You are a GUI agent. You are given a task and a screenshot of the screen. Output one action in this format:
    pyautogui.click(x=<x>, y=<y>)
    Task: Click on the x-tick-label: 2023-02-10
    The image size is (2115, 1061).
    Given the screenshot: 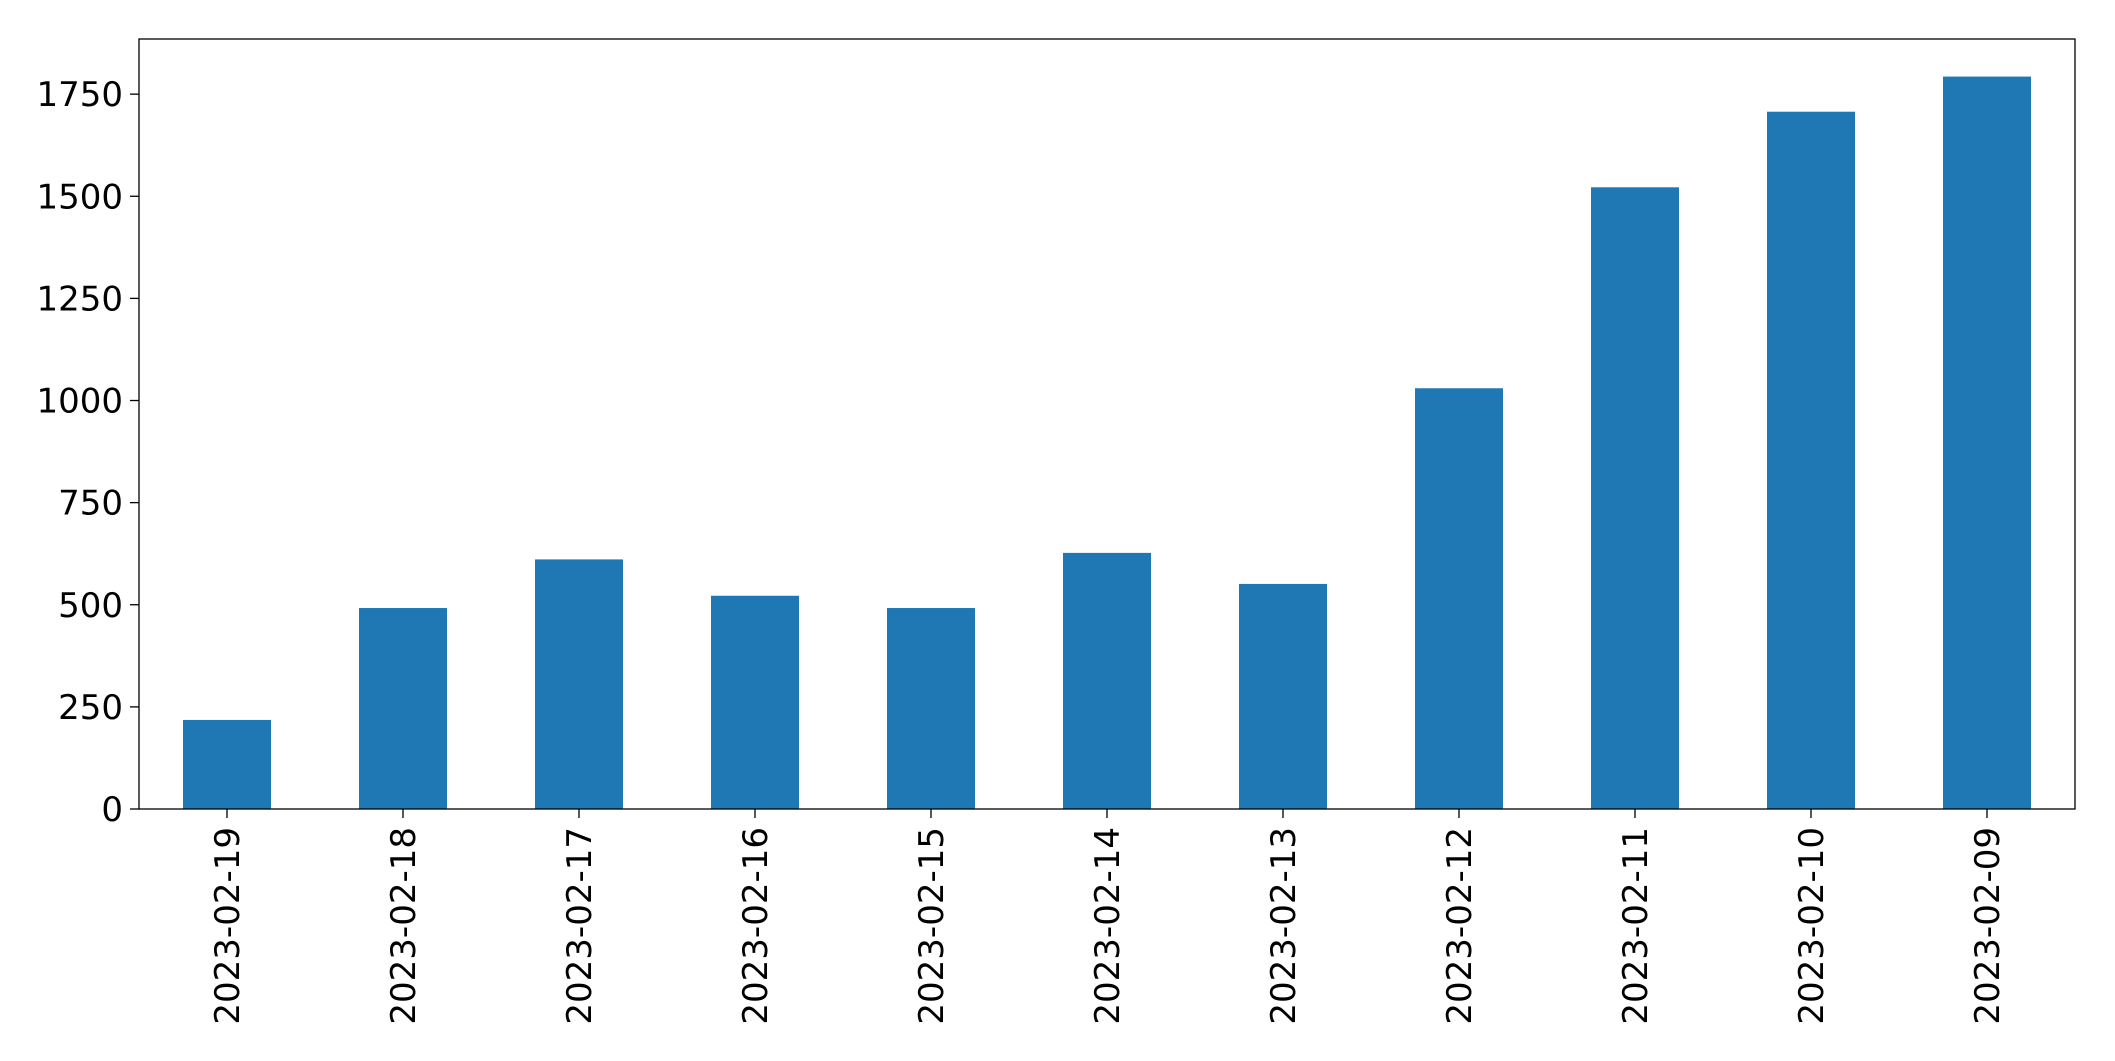 What is the action you would take?
    pyautogui.click(x=1812, y=926)
    